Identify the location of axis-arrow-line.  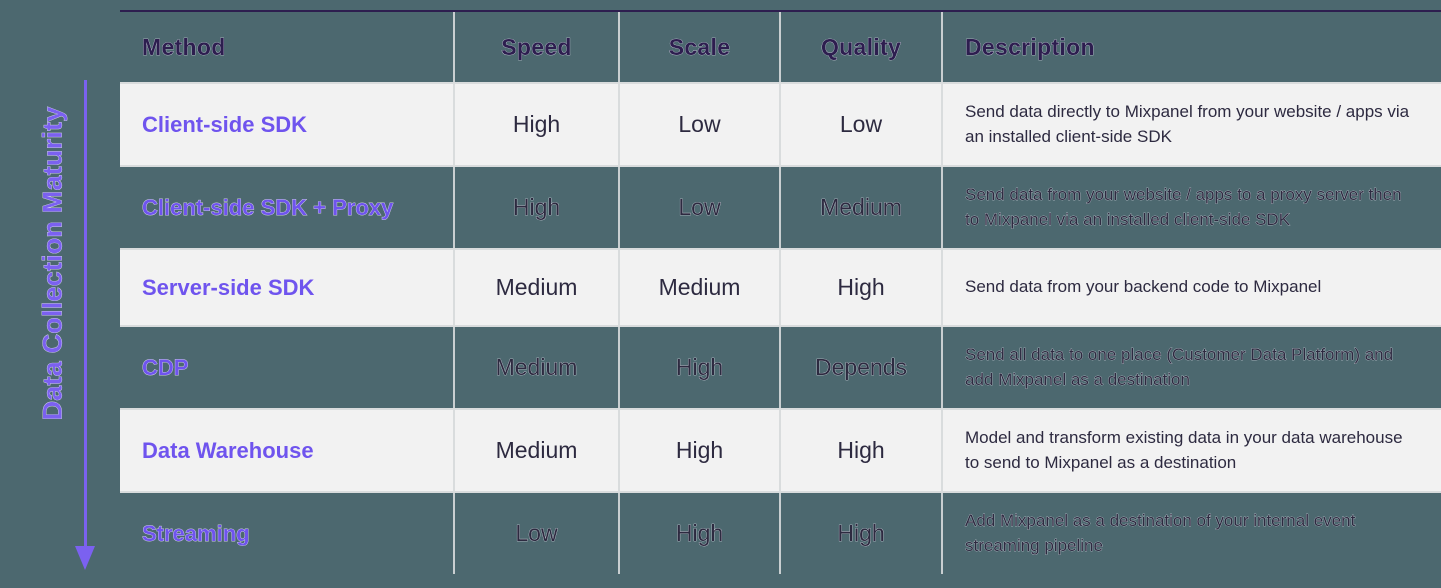
(85, 315).